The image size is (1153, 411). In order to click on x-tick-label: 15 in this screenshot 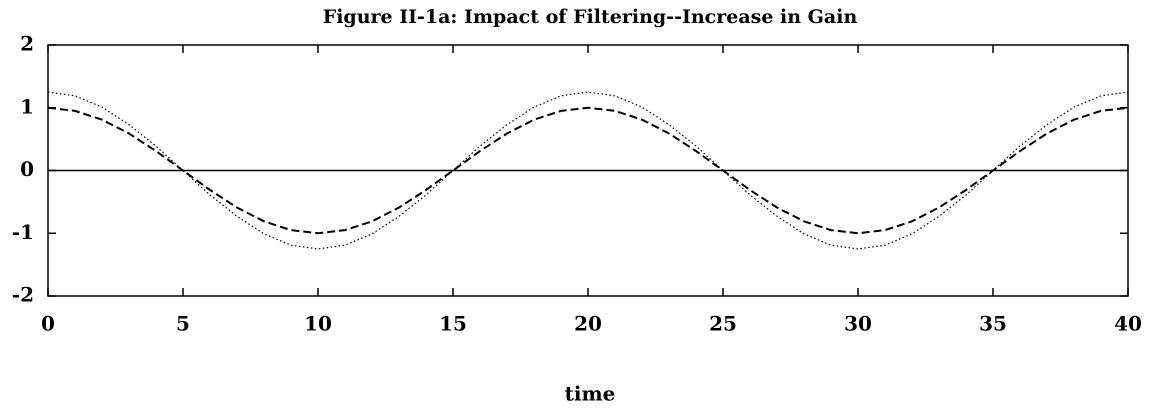, I will do `click(453, 324)`.